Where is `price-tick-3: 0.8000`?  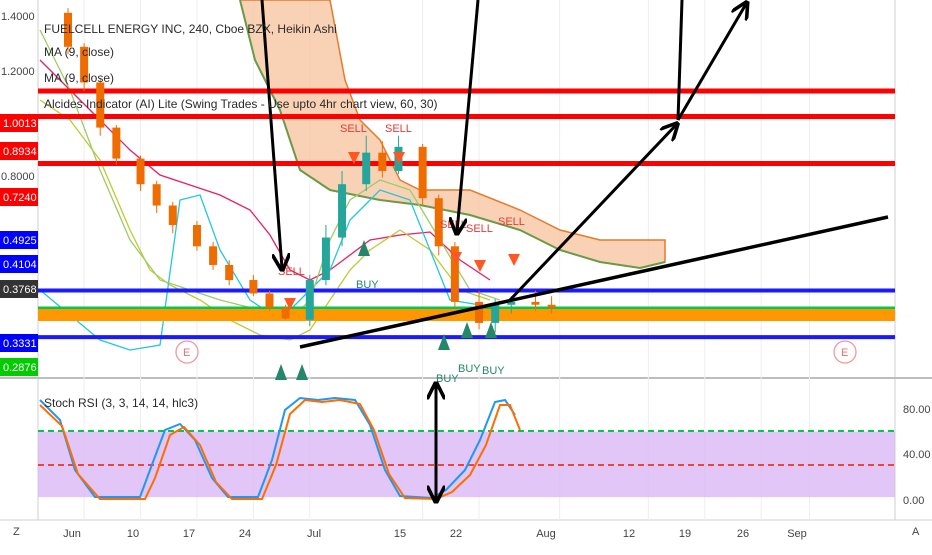 price-tick-3: 0.8000 is located at coordinates (18, 177).